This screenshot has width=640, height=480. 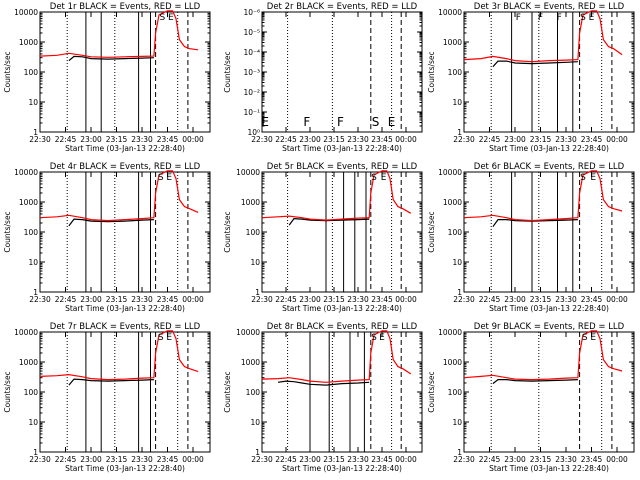 I want to click on panel-title: Det 8r BLACK = Events, RED = LLD, so click(x=342, y=327).